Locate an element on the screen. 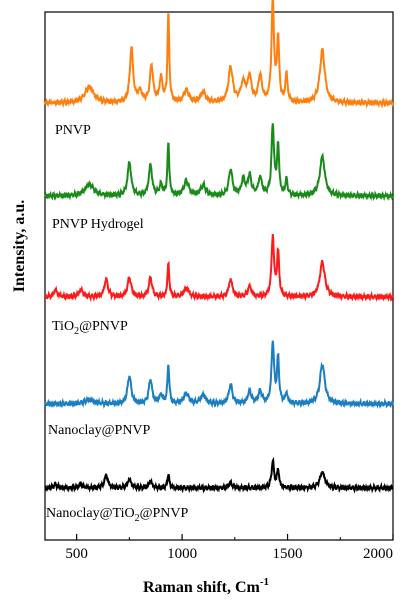  x-tick-label-1500: 1500 is located at coordinates (288, 554).